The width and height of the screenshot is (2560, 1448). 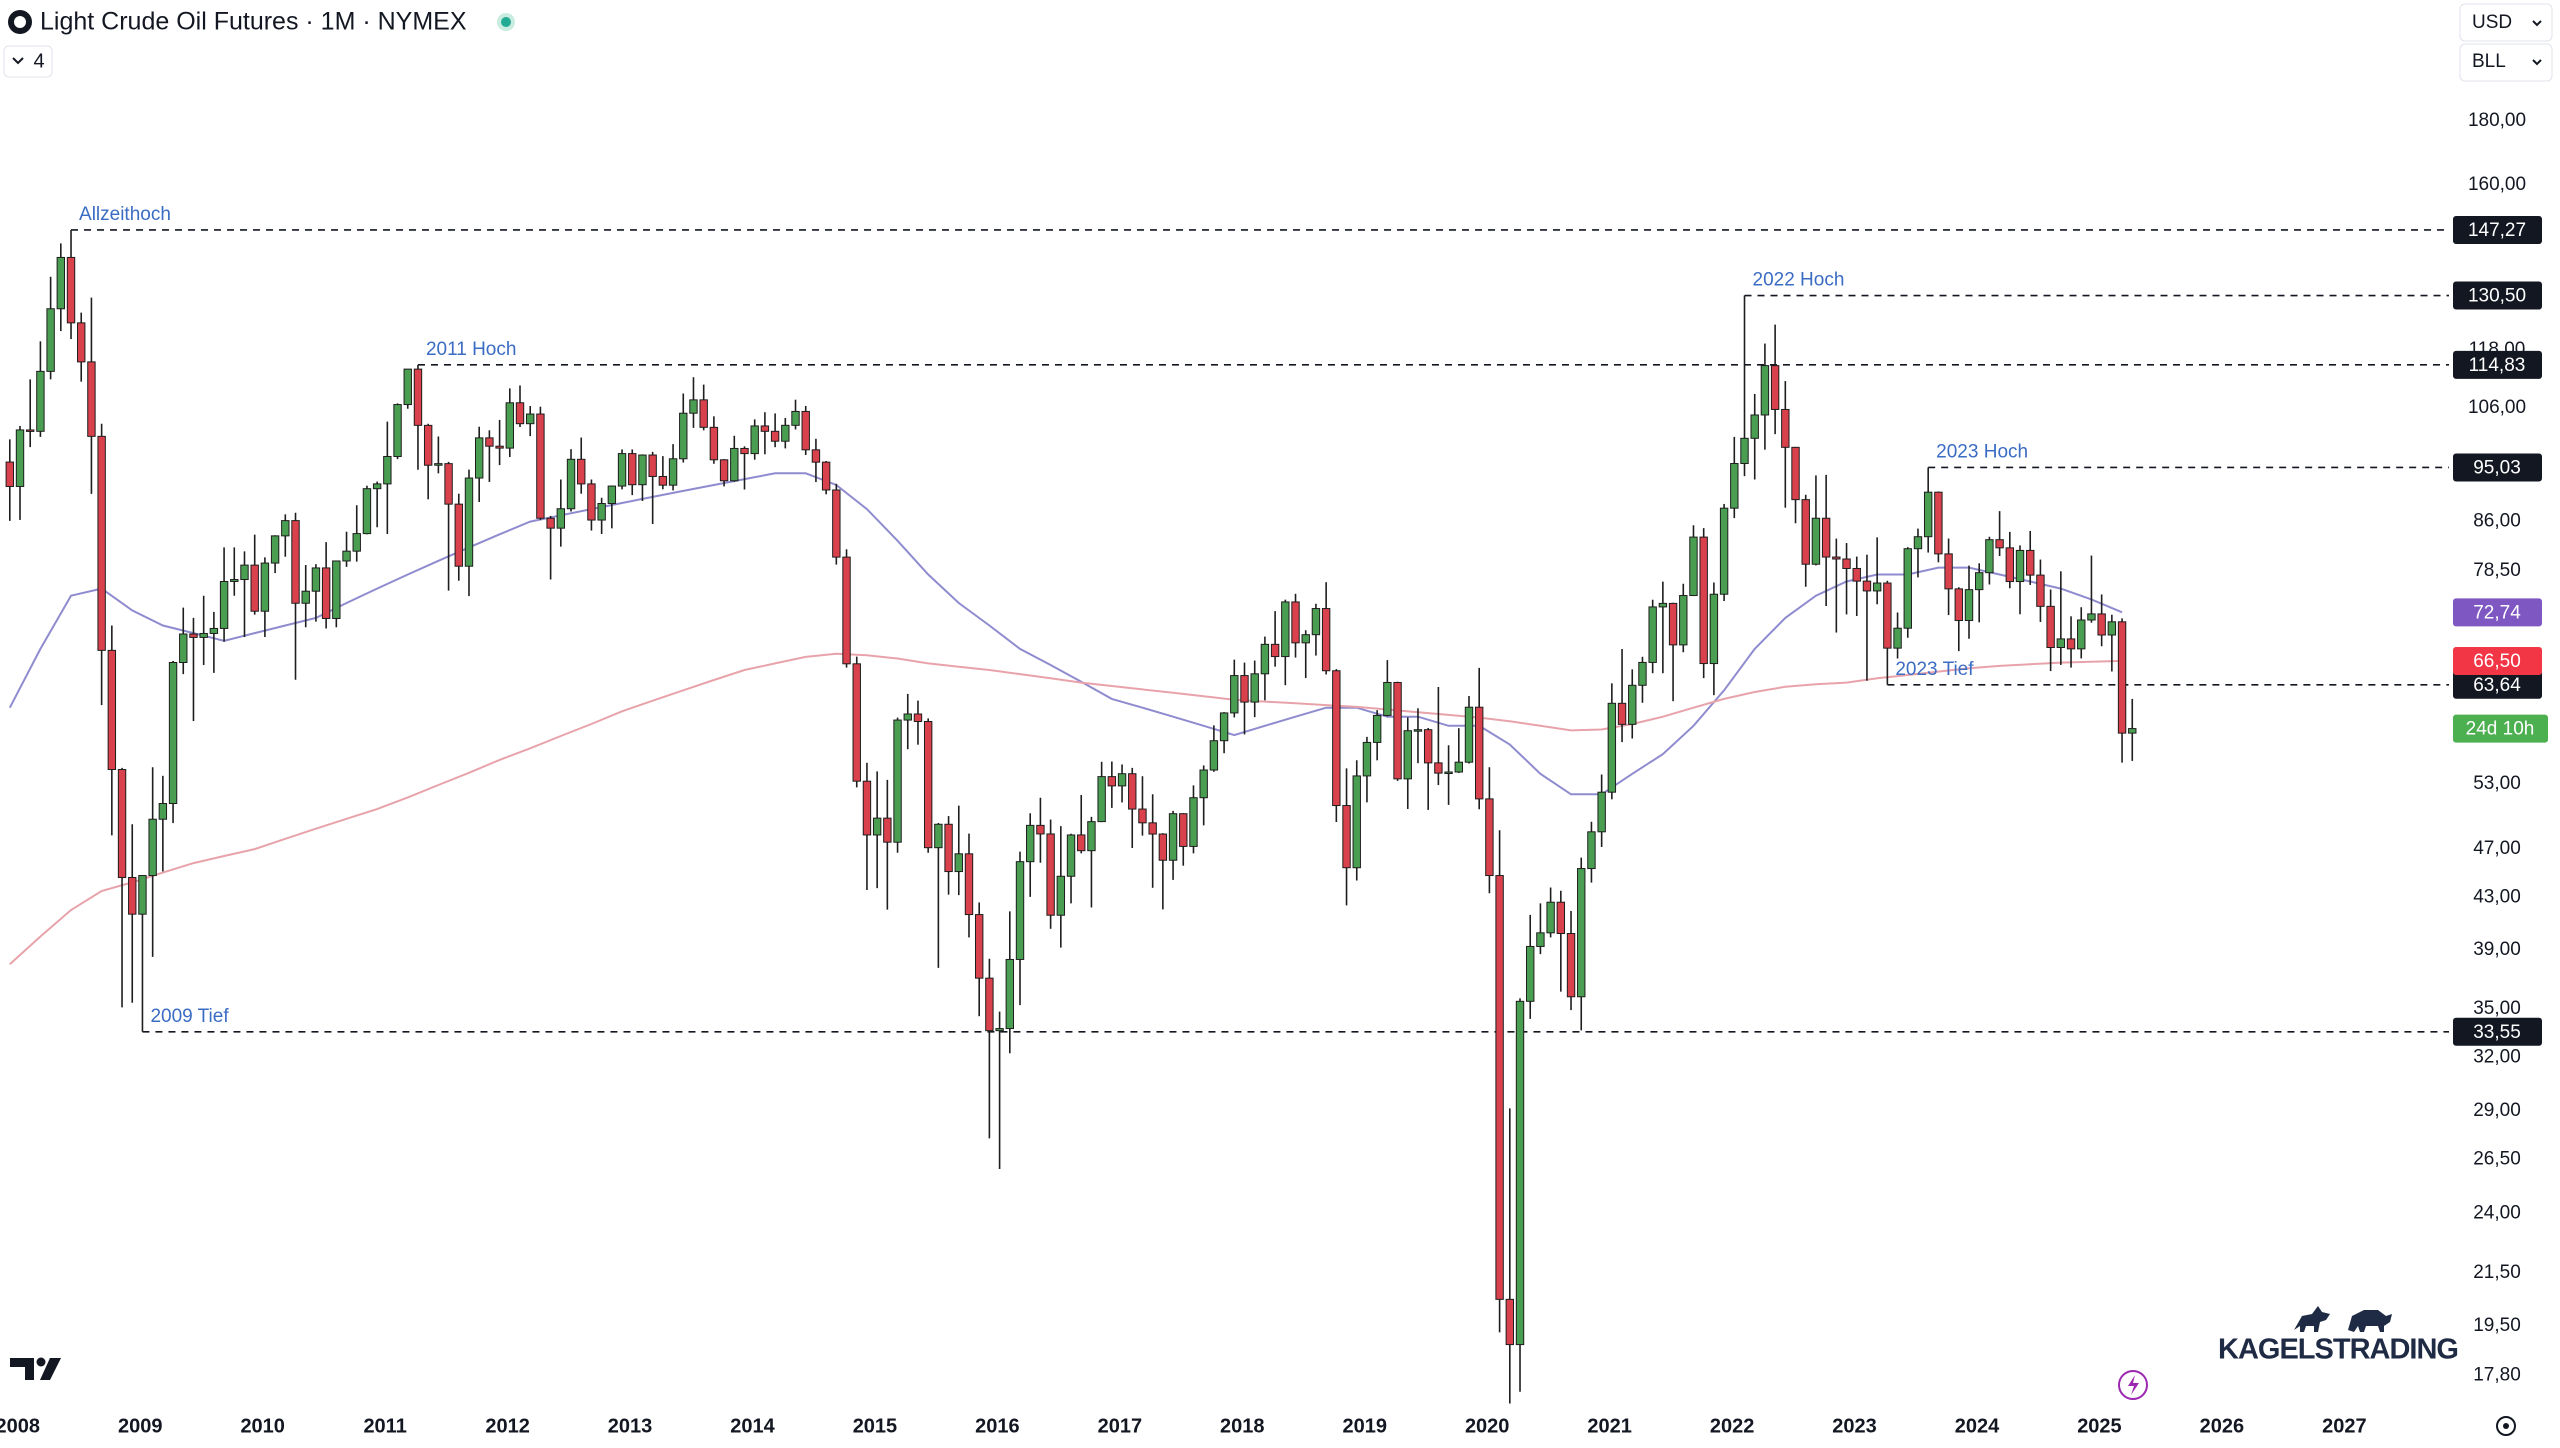 What do you see at coordinates (35, 1369) in the screenshot?
I see `tradingview-logo` at bounding box center [35, 1369].